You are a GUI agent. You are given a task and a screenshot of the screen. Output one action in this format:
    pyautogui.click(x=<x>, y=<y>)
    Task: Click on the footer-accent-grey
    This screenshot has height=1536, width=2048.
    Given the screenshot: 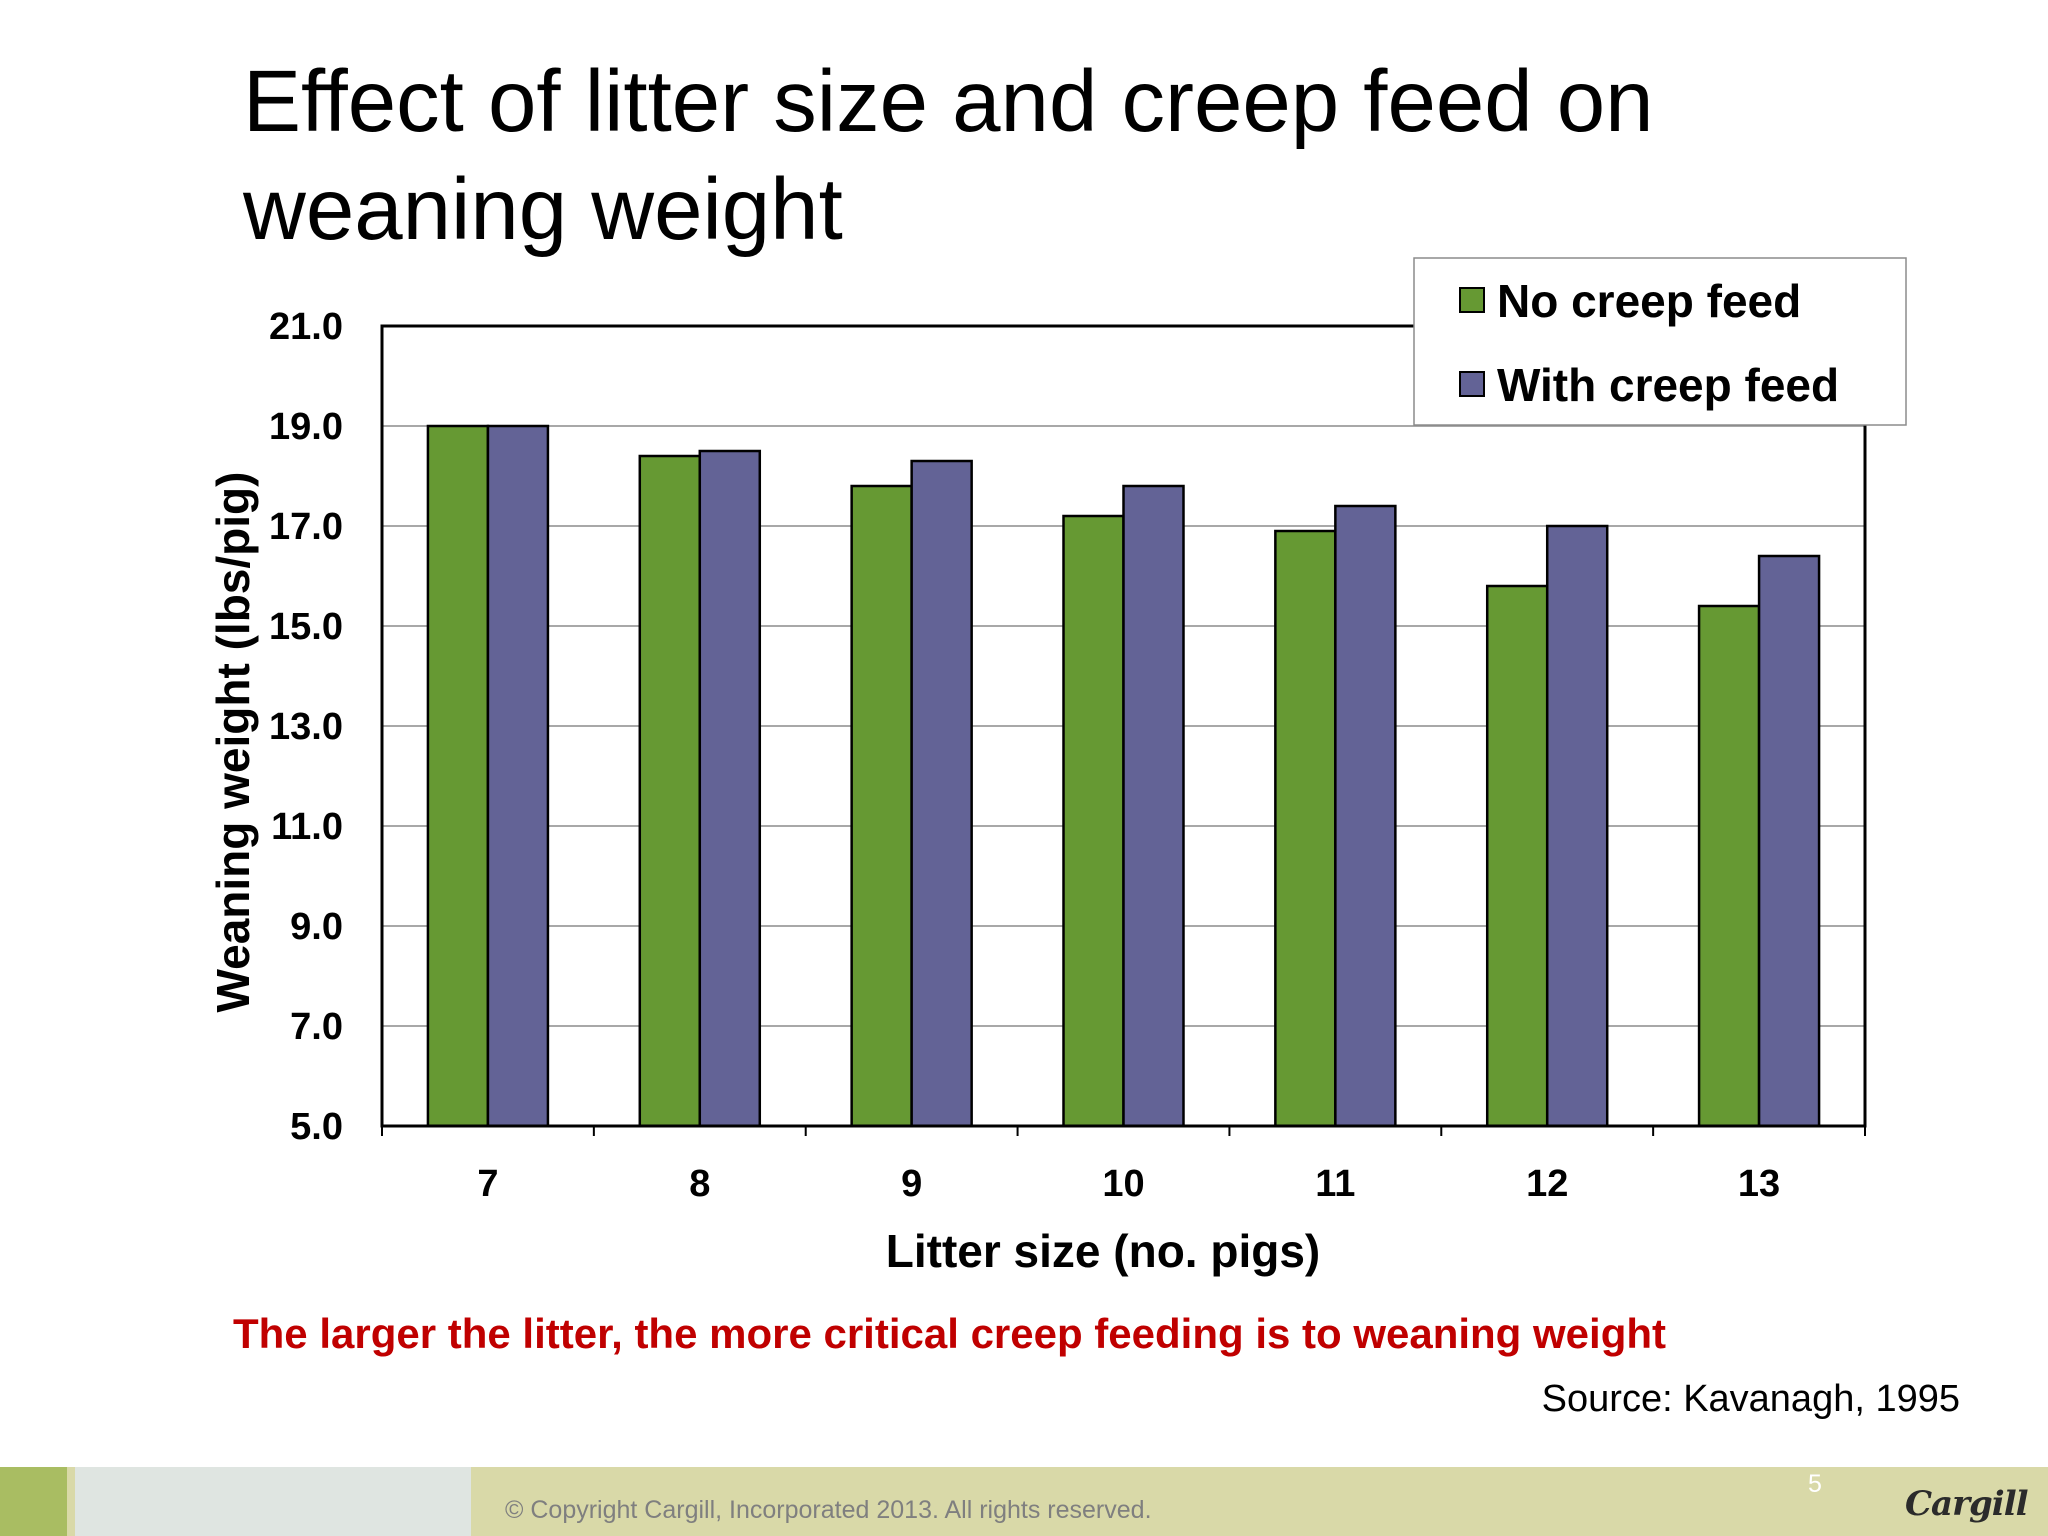 What is the action you would take?
    pyautogui.click(x=273, y=1501)
    